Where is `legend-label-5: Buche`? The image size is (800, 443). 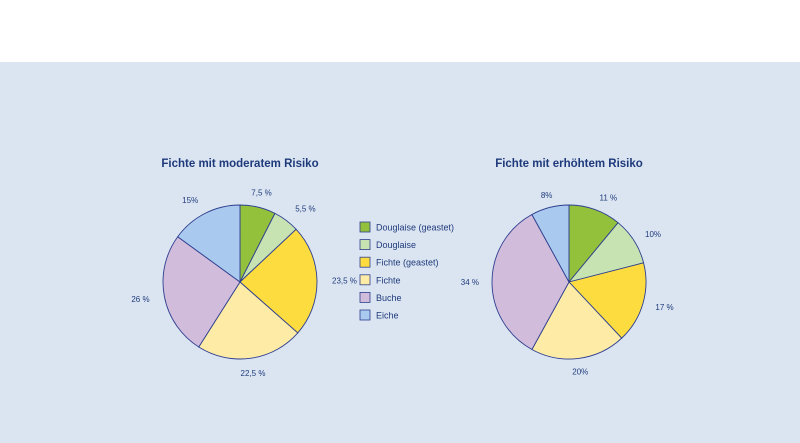 legend-label-5: Buche is located at coordinates (389, 298).